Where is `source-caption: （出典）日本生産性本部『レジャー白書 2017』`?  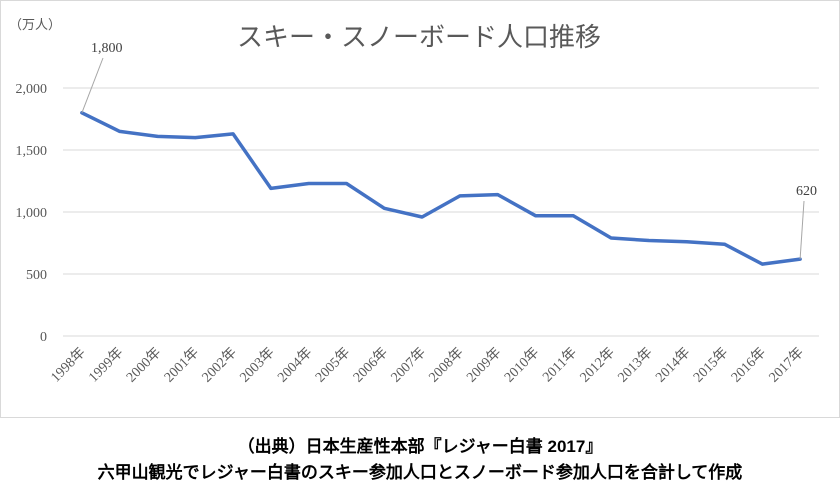 source-caption: （出典）日本生産性本部『レジャー白書 2017』 is located at coordinates (420, 446).